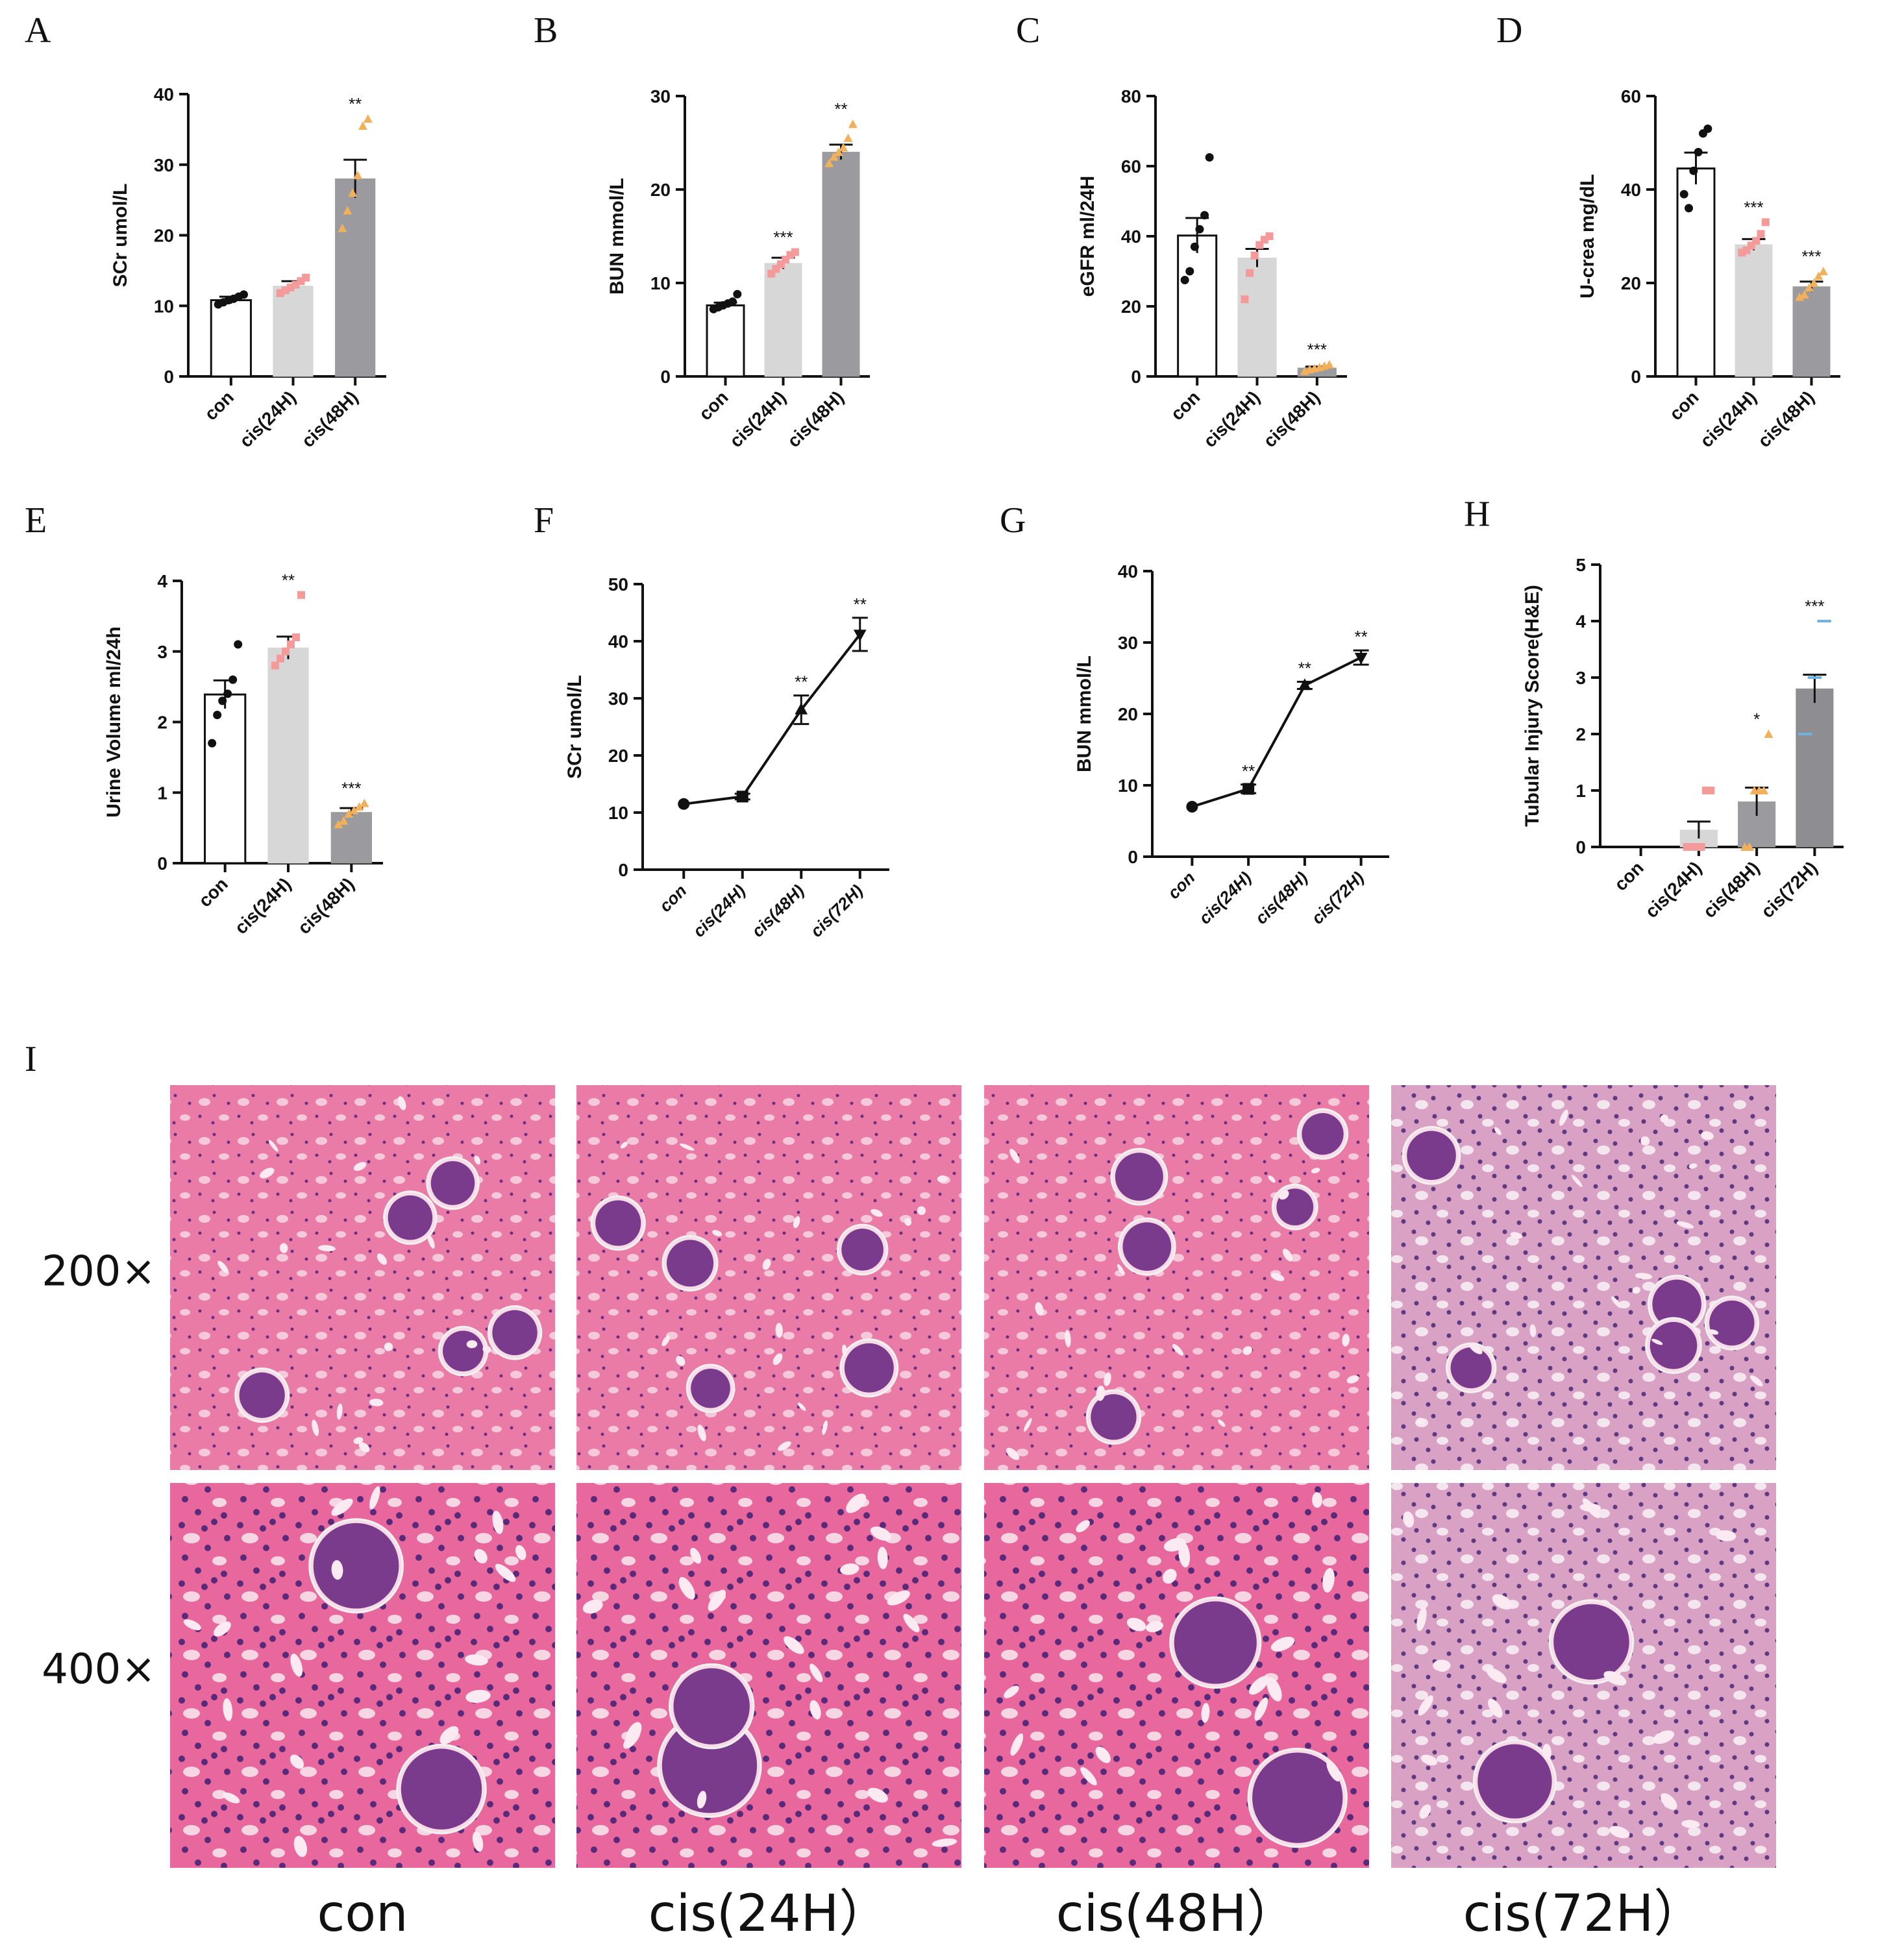 The width and height of the screenshot is (1891, 1960). I want to click on micrograph-image, so click(768, 1277).